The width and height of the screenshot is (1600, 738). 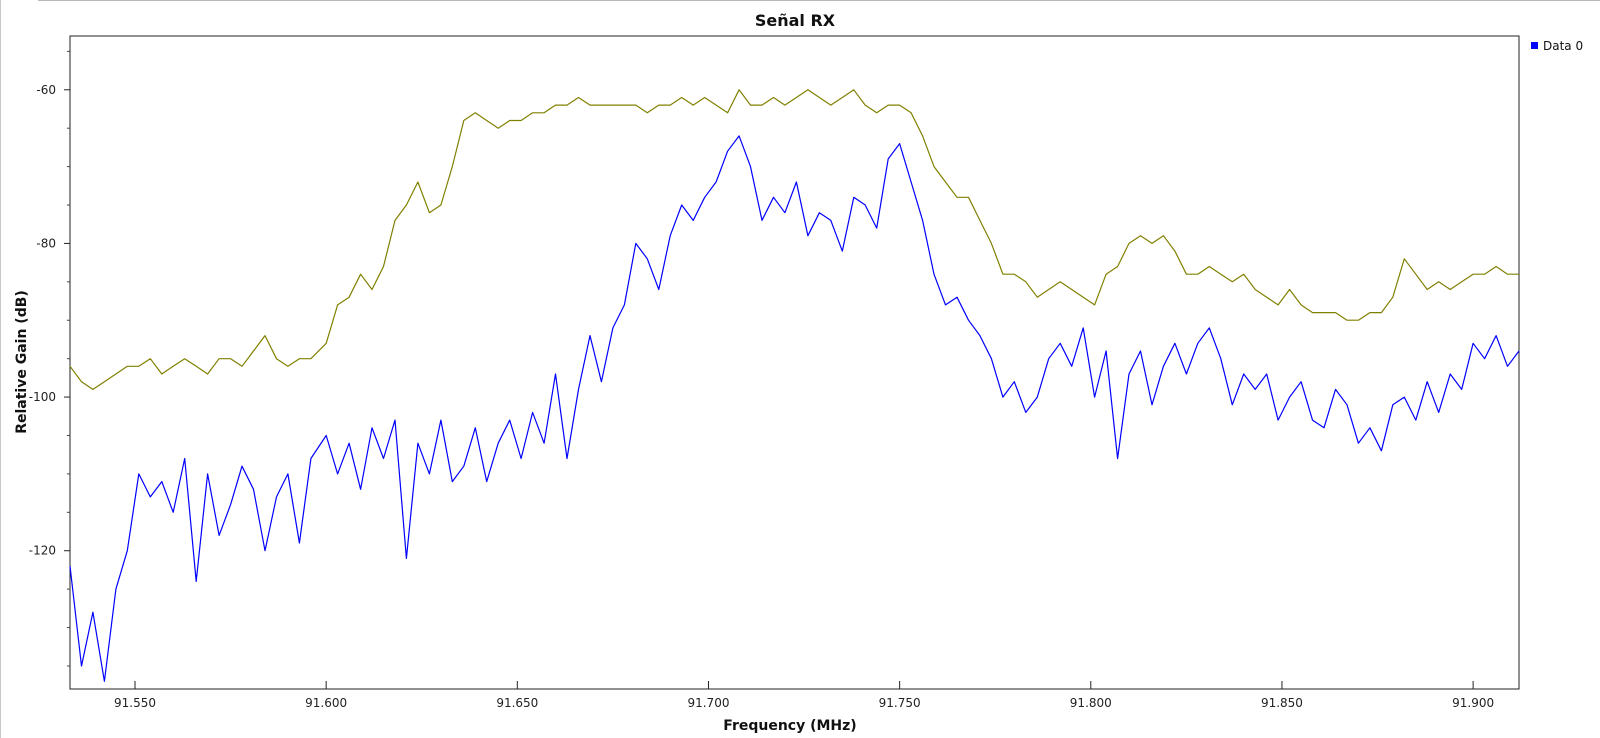 I want to click on x-axis-label: Frequency (MHz), so click(x=789, y=726).